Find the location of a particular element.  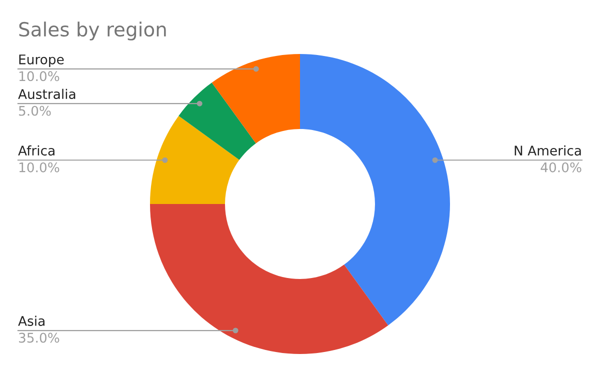

data-label: 5.0% is located at coordinates (35, 111).